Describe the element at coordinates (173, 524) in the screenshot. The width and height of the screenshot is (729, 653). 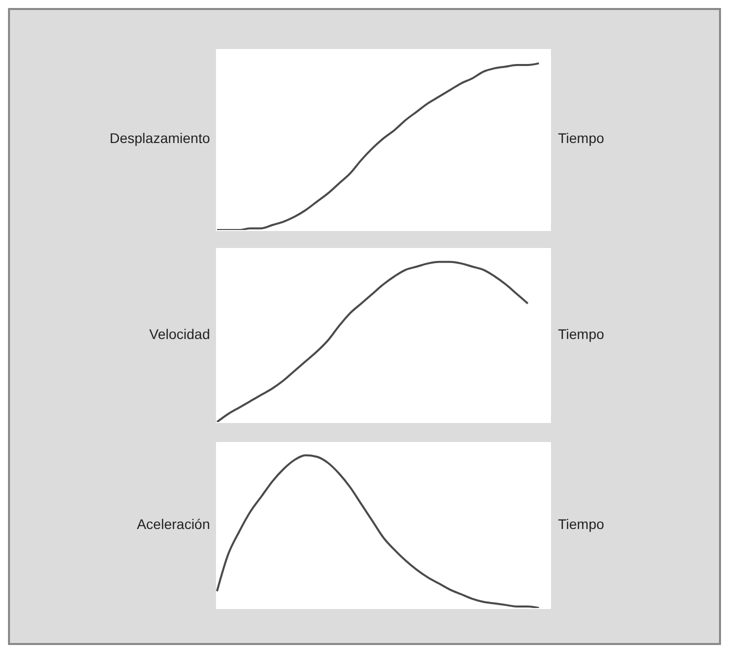
I see `y-axis-title: Aceleración` at that location.